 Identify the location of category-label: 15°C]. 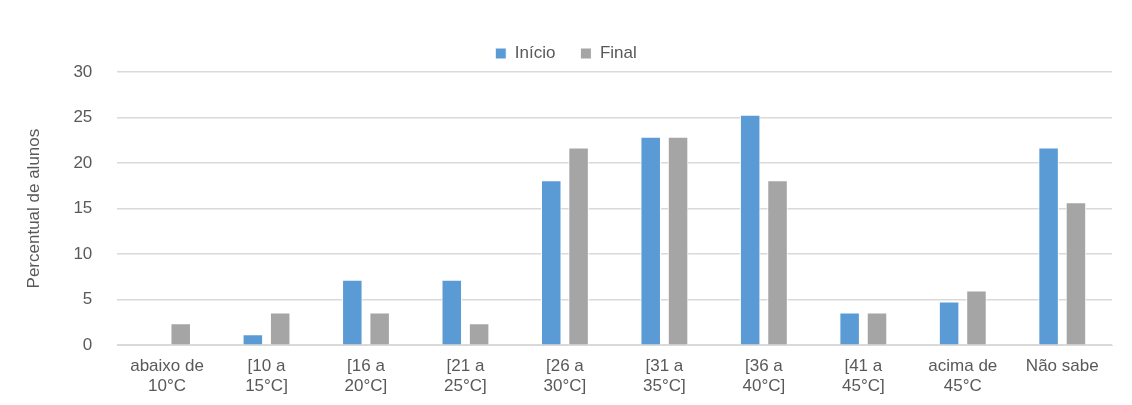
(266, 386).